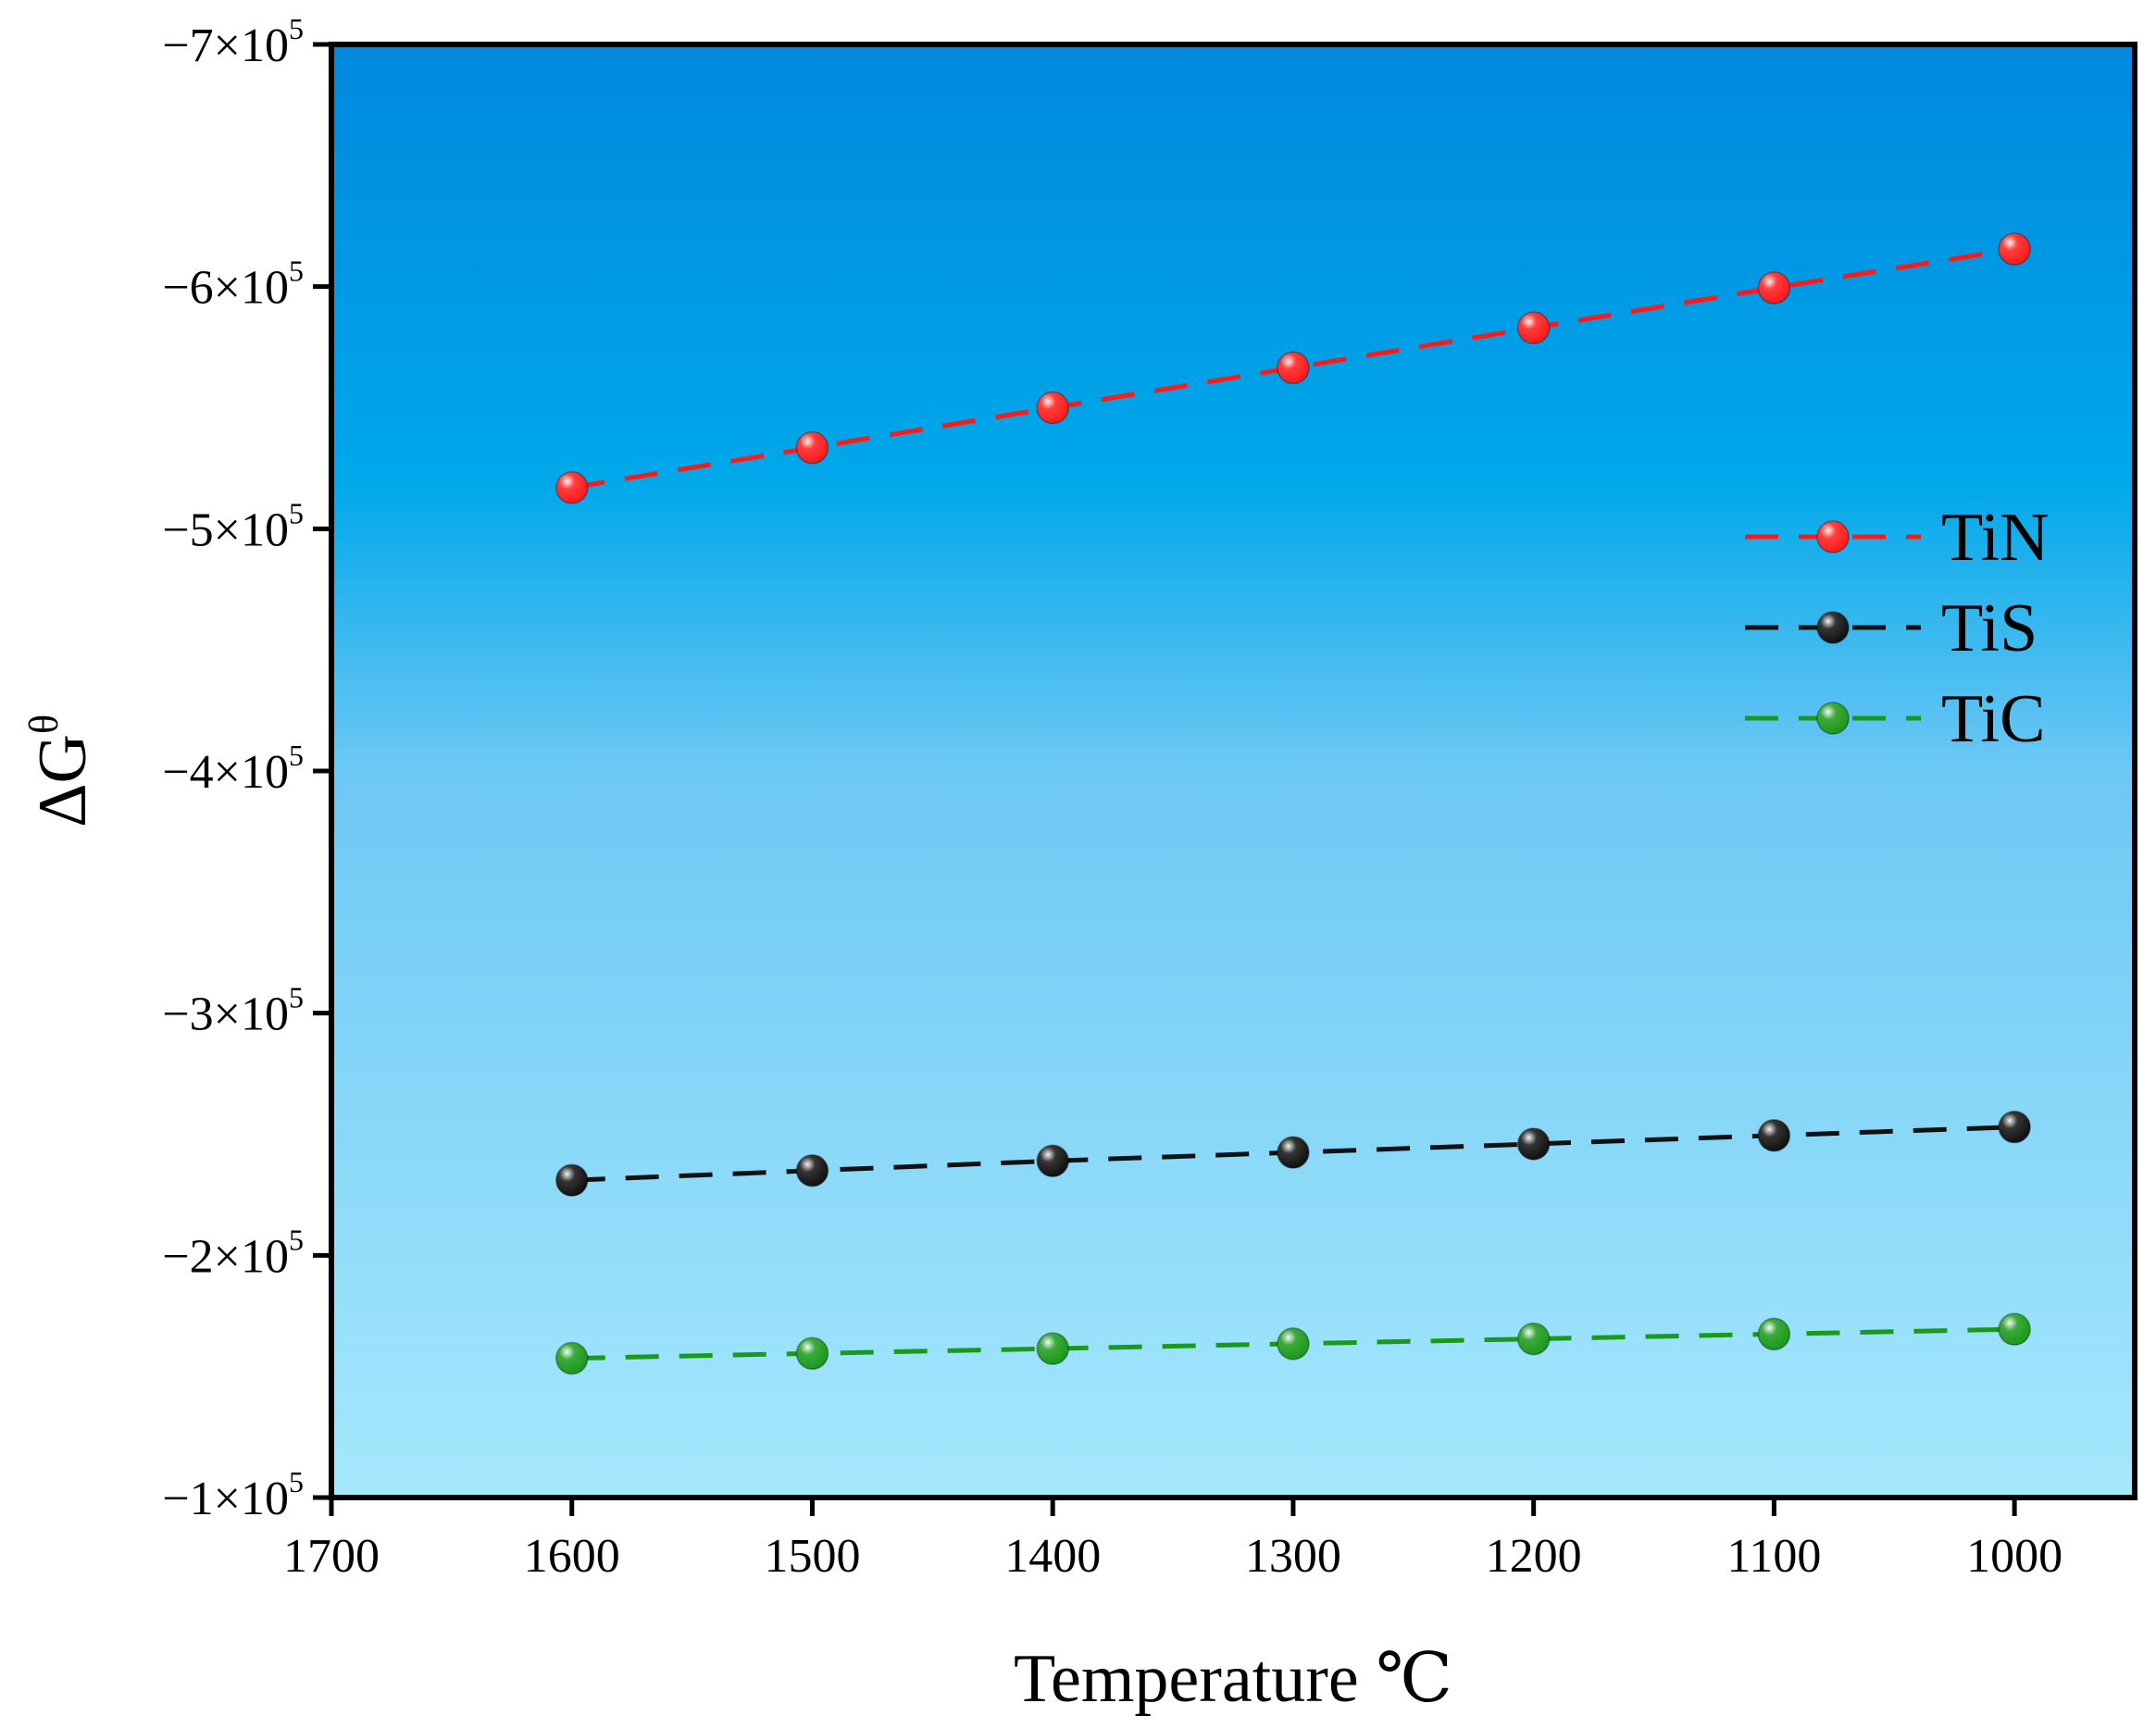 Image resolution: width=2156 pixels, height=1728 pixels. What do you see at coordinates (1895, 719) in the screenshot?
I see `legend-item-tic: TiC` at bounding box center [1895, 719].